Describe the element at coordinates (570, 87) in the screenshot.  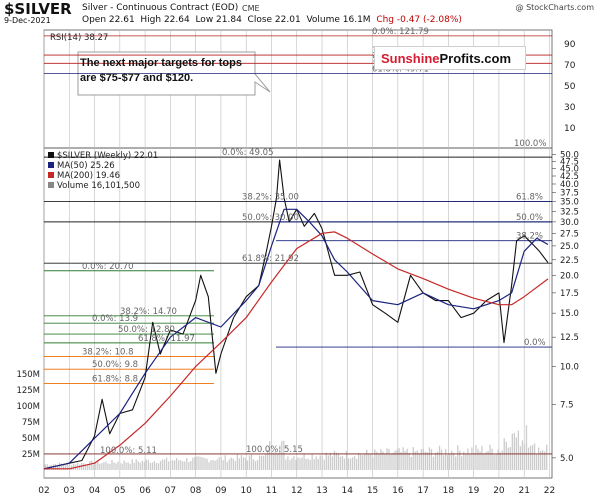
I see `rsi-tick-label: 50` at that location.